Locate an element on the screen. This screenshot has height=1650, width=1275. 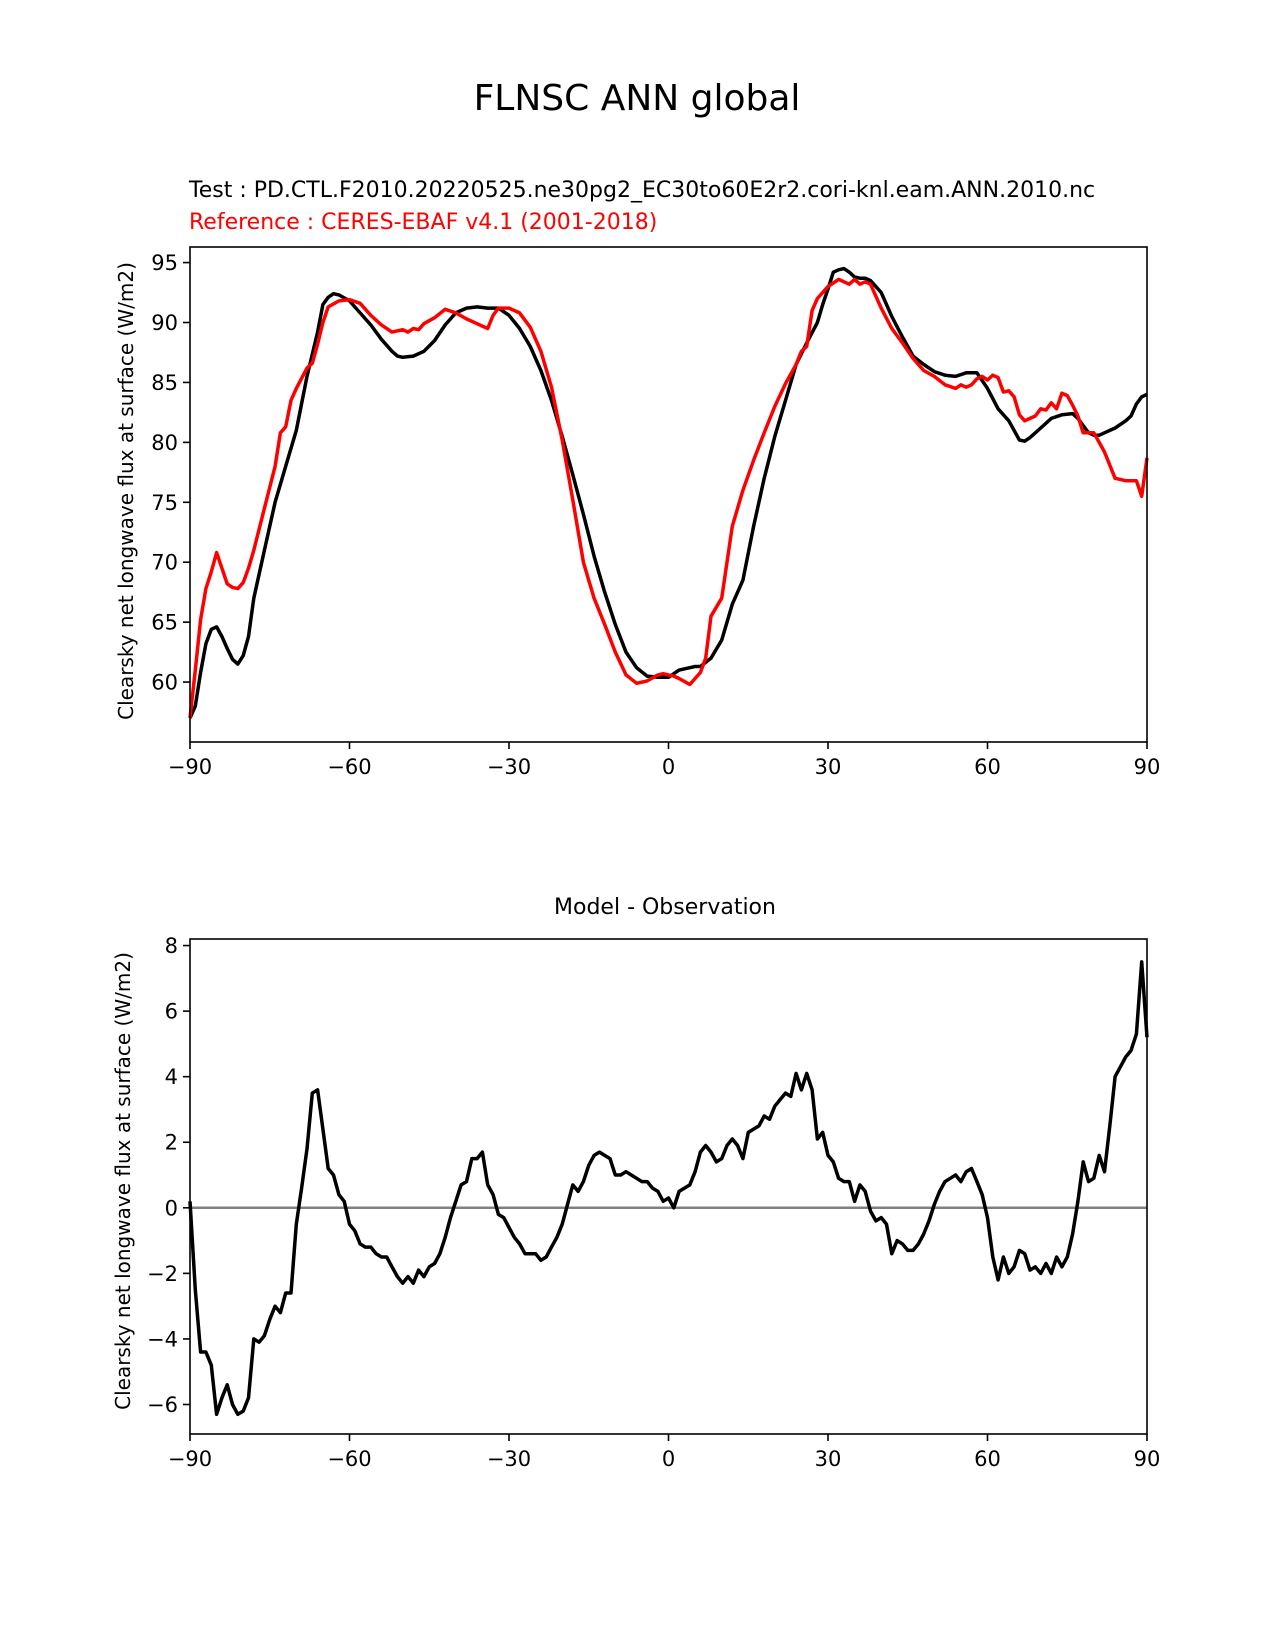
y-tick-label: 4 is located at coordinates (171, 1077).